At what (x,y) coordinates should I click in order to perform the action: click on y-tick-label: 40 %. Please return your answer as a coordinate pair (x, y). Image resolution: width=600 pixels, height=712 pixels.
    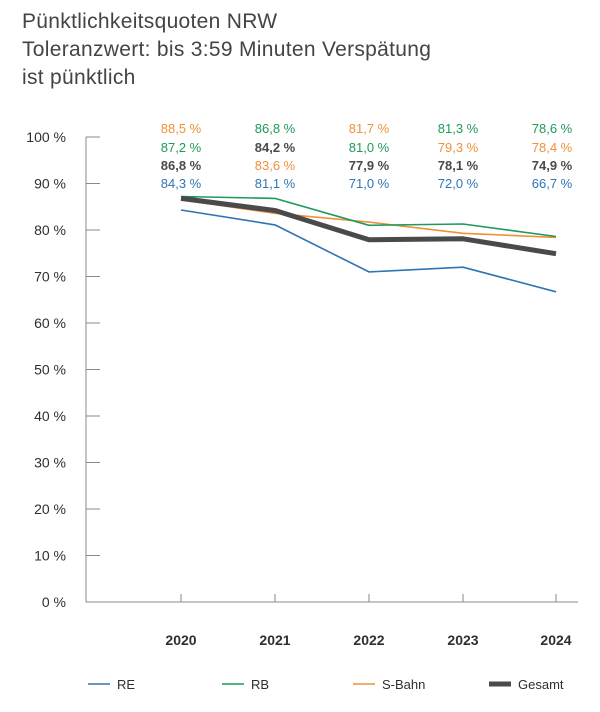
    Looking at the image, I should click on (50, 416).